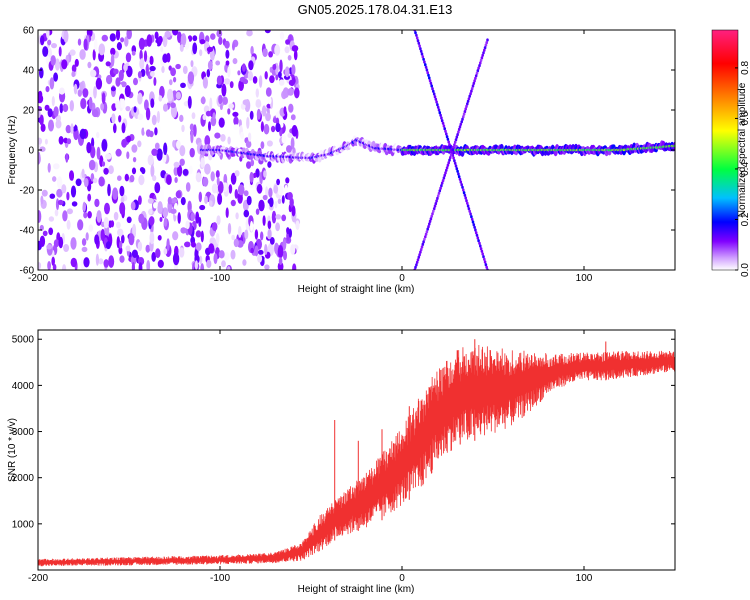 The width and height of the screenshot is (750, 600). What do you see at coordinates (745, 270) in the screenshot?
I see `colorbar-tick-label: 0.0` at bounding box center [745, 270].